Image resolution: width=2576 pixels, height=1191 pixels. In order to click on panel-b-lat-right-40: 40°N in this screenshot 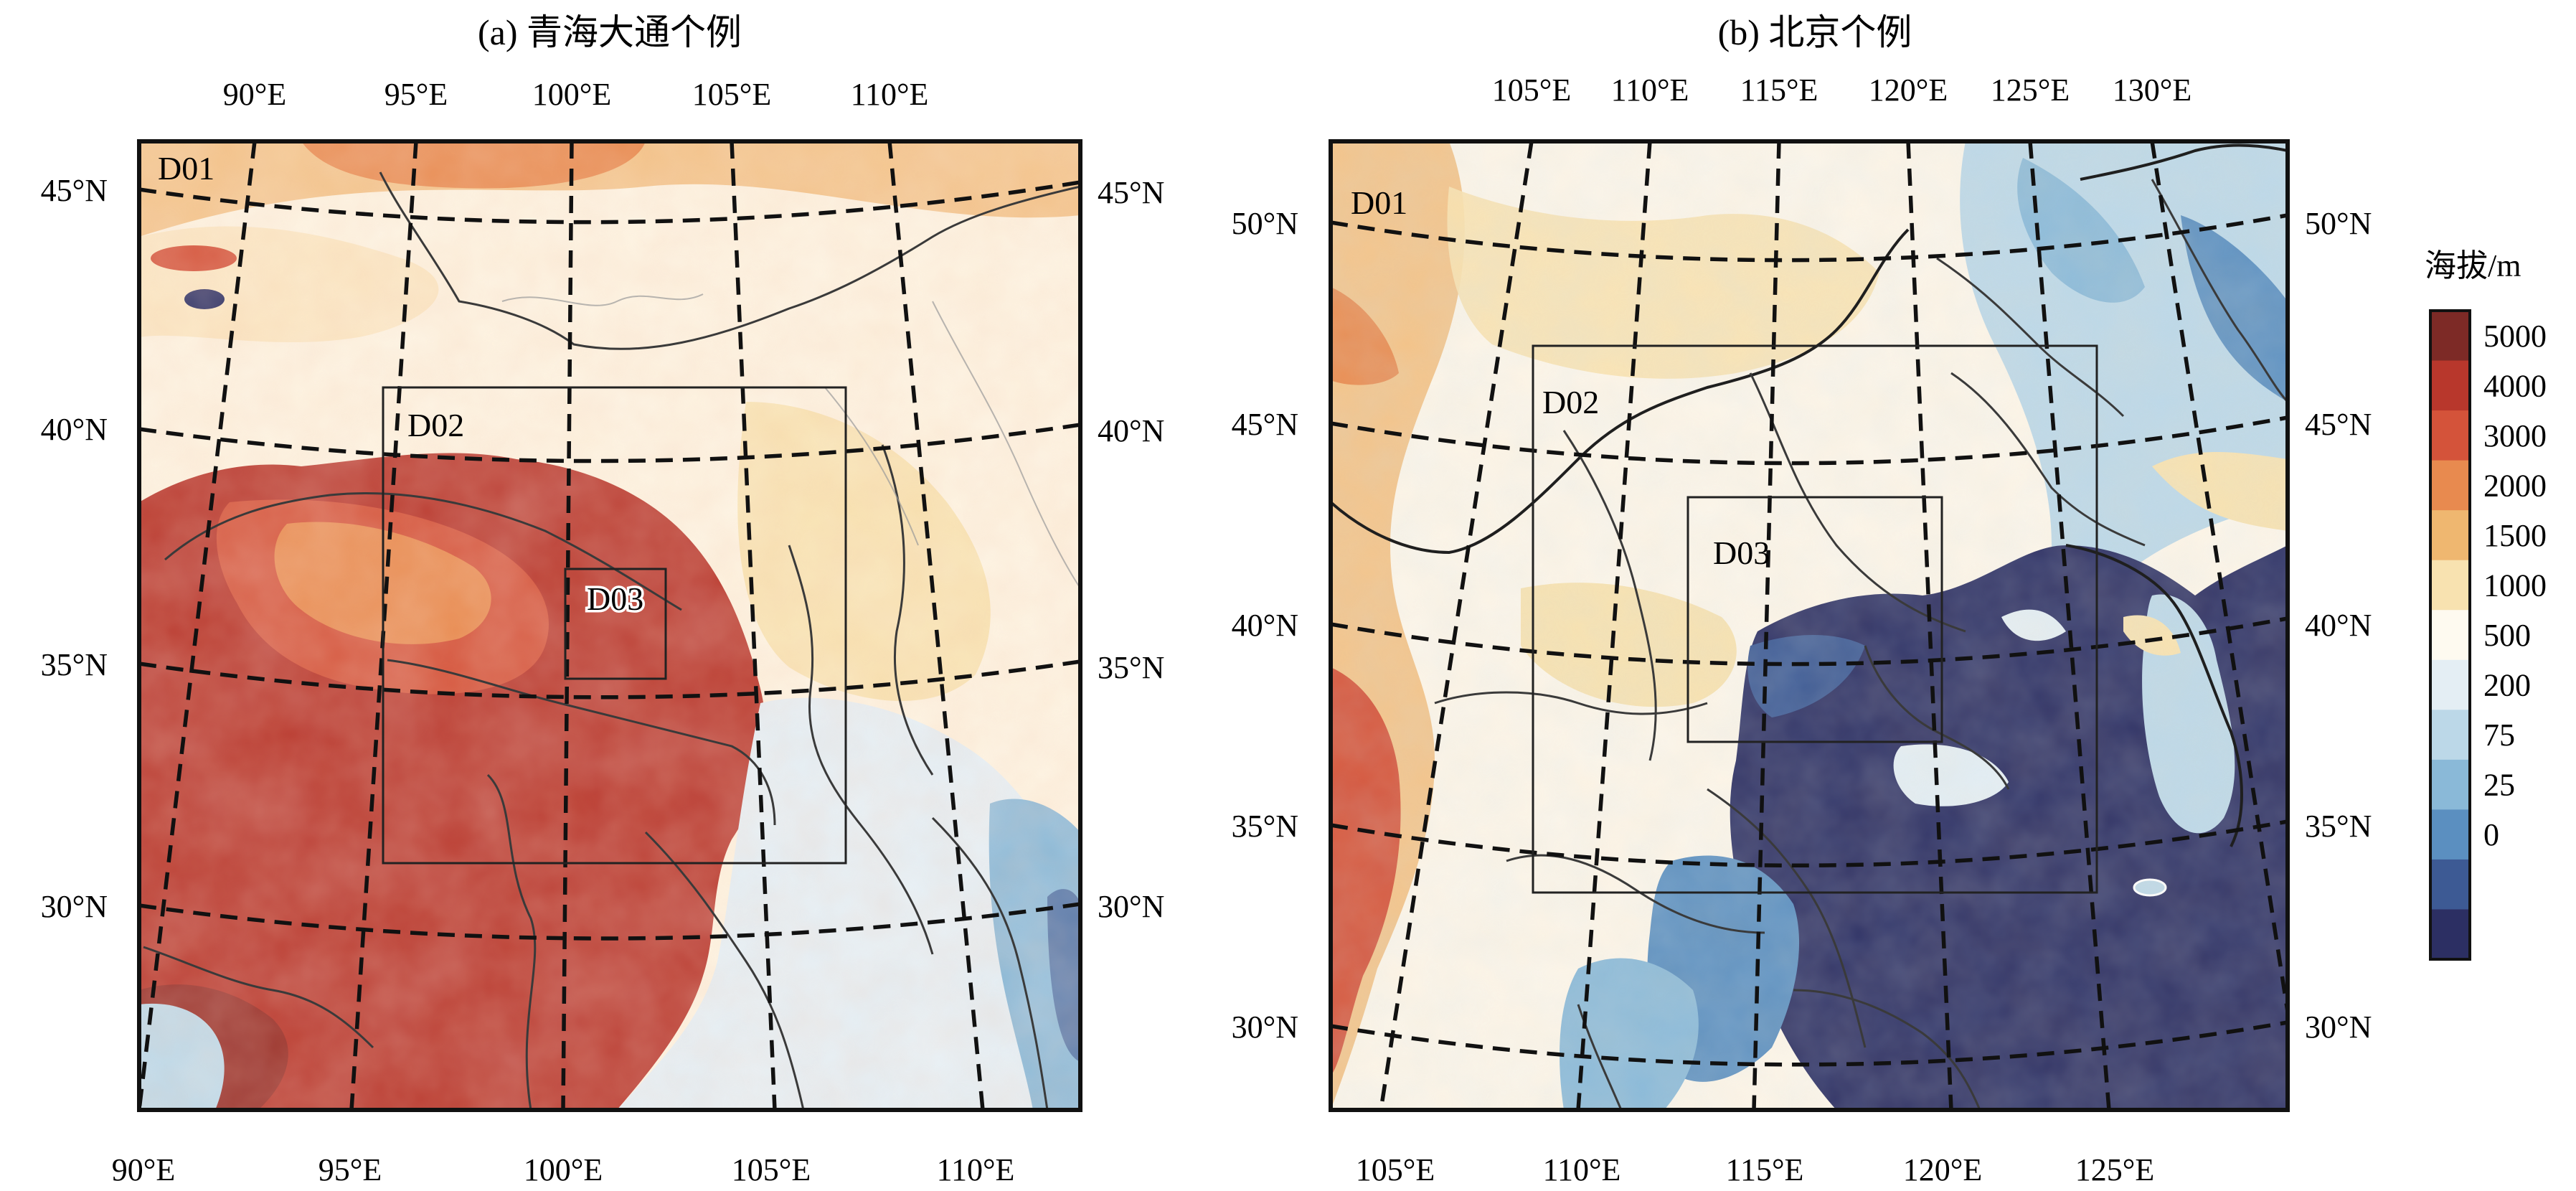, I will do `click(2338, 625)`.